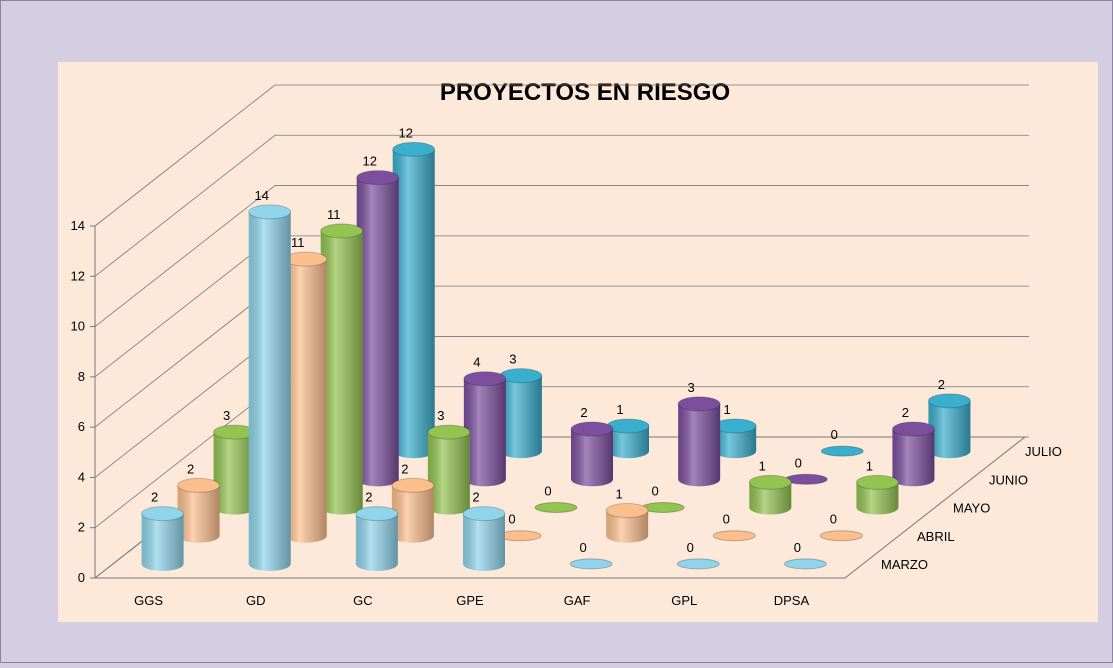  What do you see at coordinates (476, 362) in the screenshot?
I see `data-label: 4` at bounding box center [476, 362].